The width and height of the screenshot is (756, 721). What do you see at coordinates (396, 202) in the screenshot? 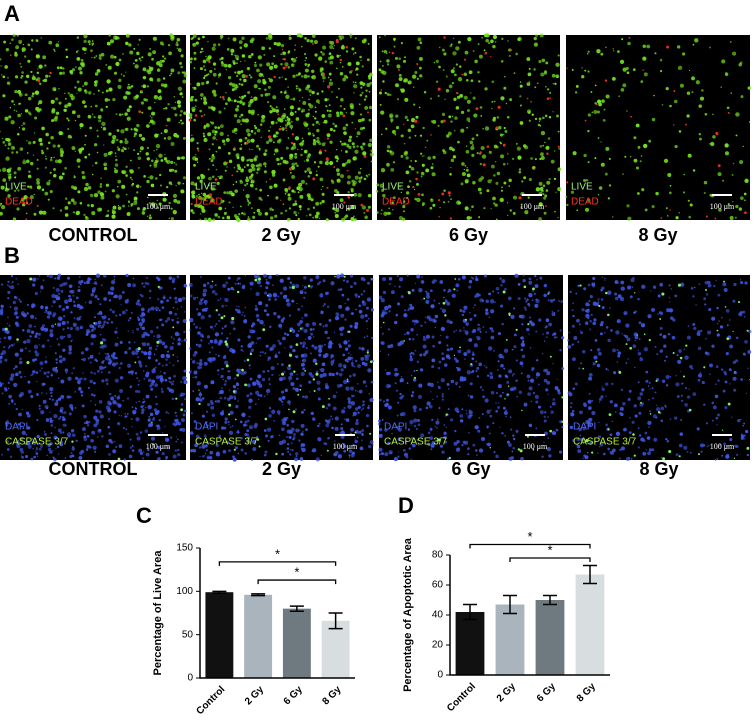
I see `stain-label: DEAD` at bounding box center [396, 202].